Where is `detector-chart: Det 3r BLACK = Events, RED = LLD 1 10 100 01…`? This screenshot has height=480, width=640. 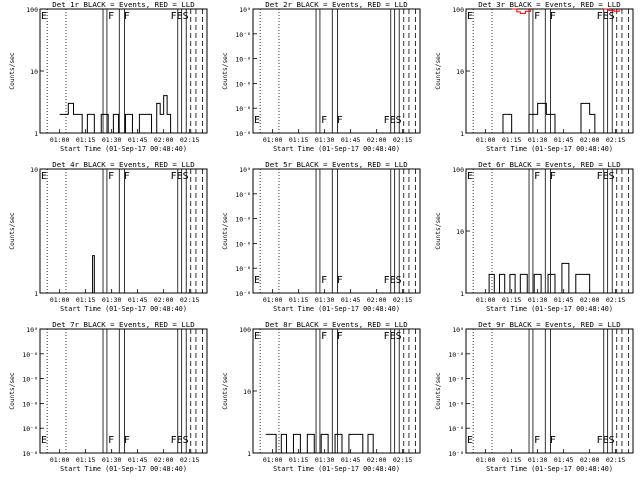 detector-chart: Det 3r BLACK = Events, RED = LLD 1 10 100 01… is located at coordinates (534, 76).